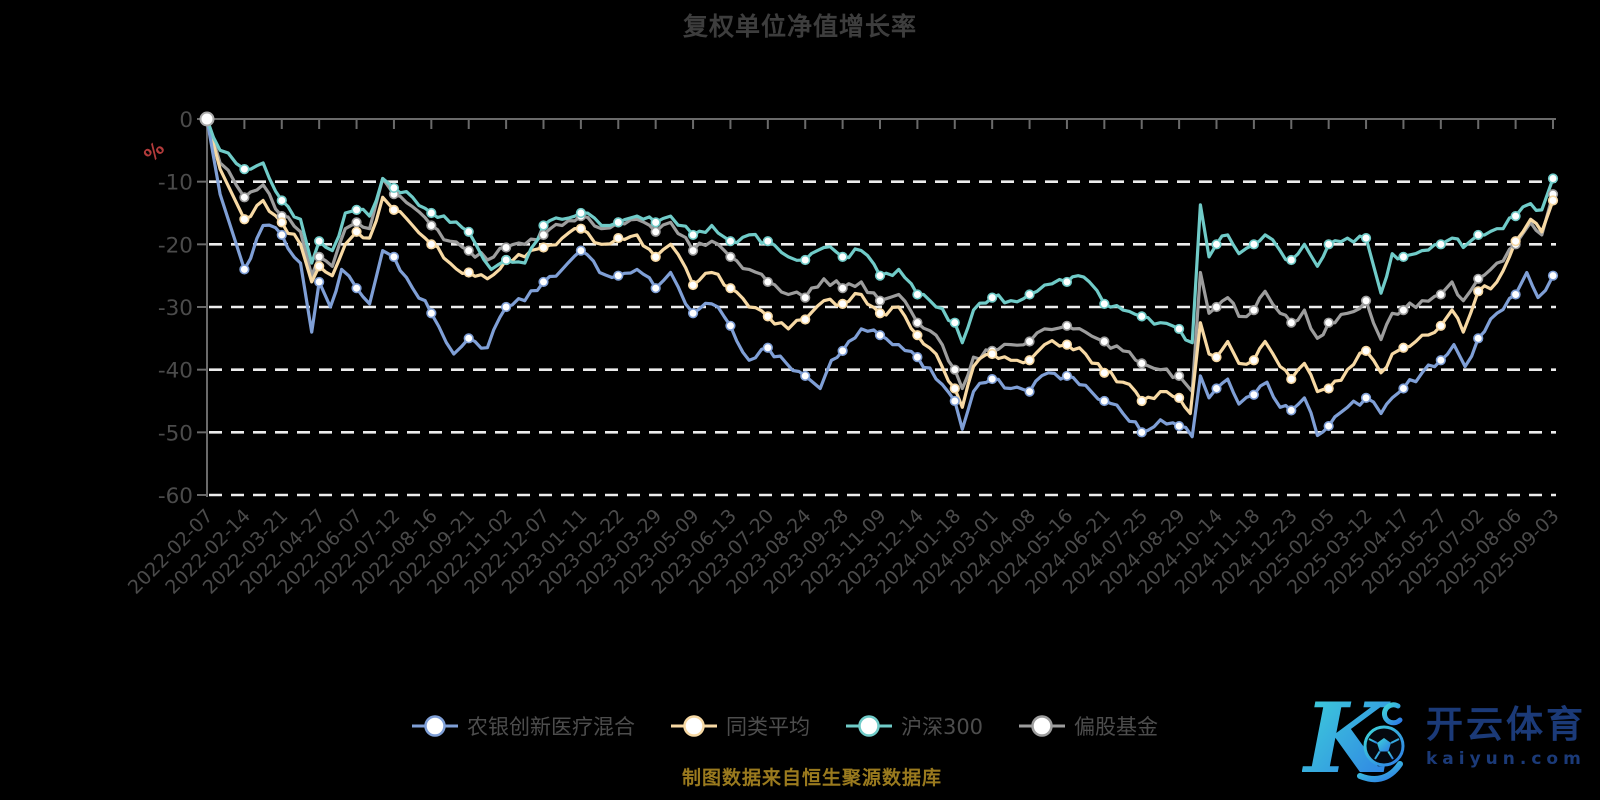  I want to click on legend-label: 偏股基金, so click(1116, 727).